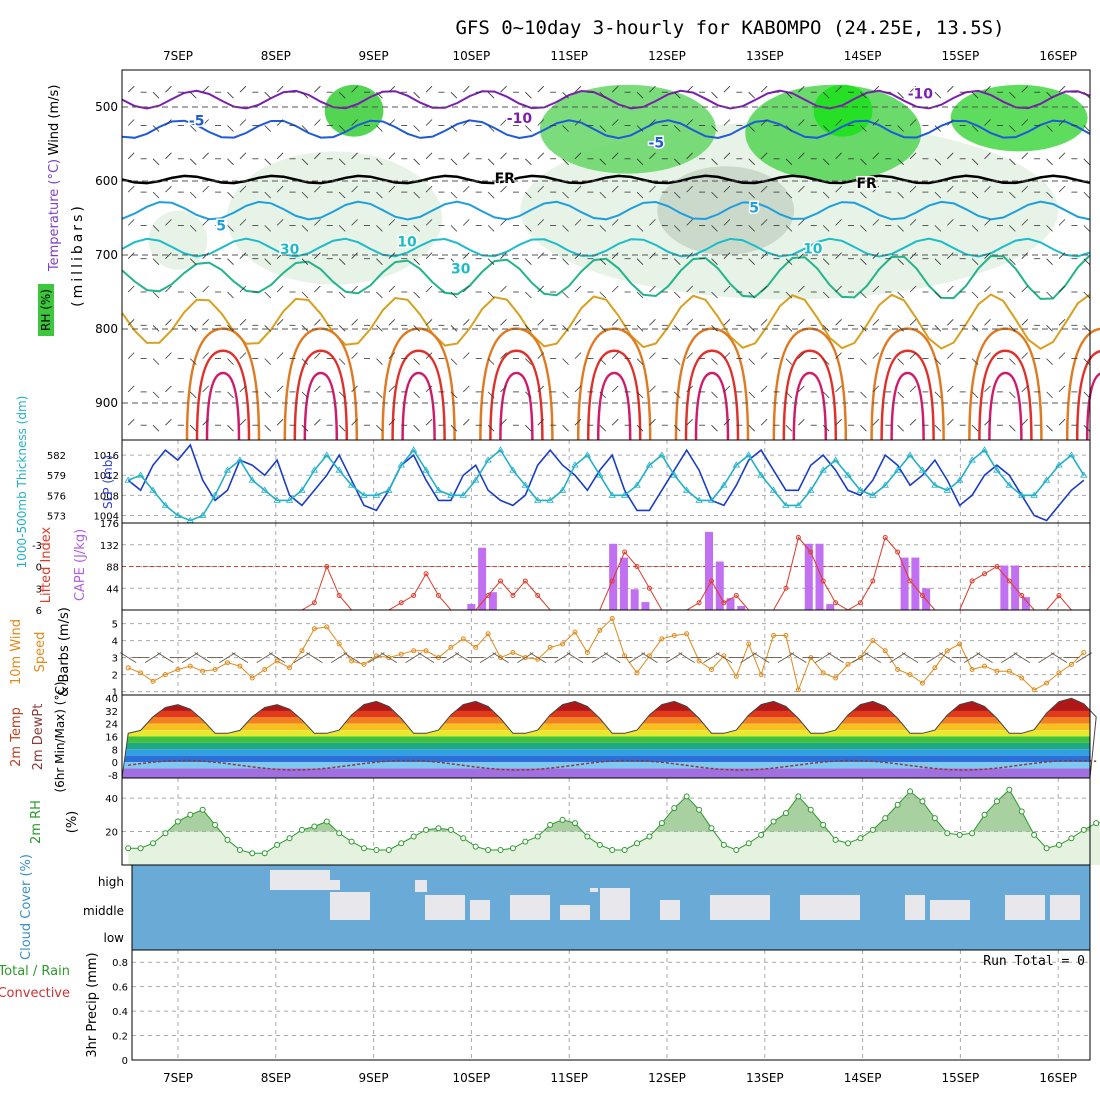 Image resolution: width=1100 pixels, height=1100 pixels. Describe the element at coordinates (56, 516) in the screenshot. I see `thickness-tick: 573` at that location.